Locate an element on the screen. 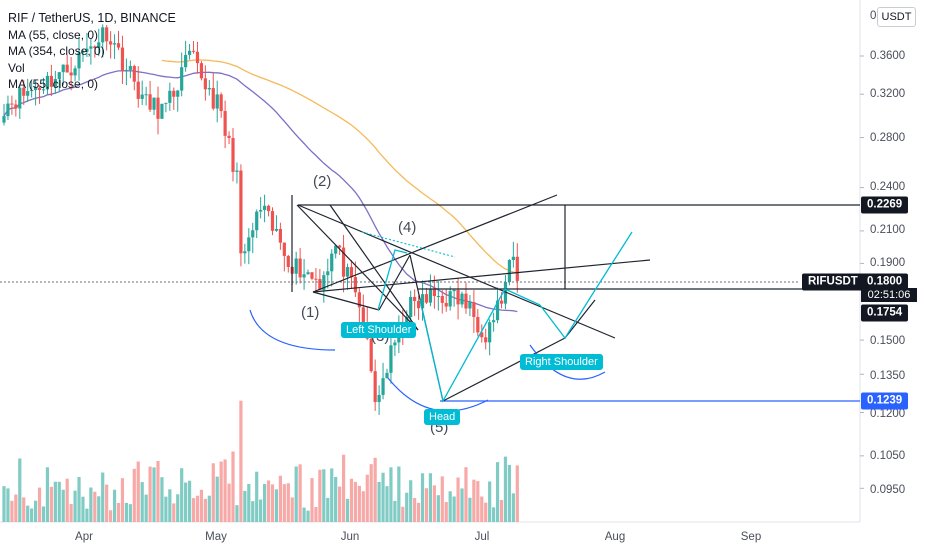  pattern-line-a is located at coordinates (374, 267).